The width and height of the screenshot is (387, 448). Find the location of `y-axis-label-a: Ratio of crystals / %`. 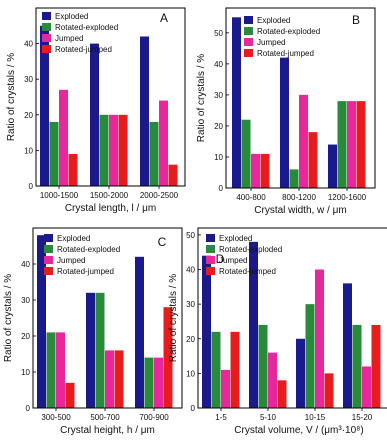

y-axis-label-a: Ratio of crystals / % is located at coordinates (11, 97).